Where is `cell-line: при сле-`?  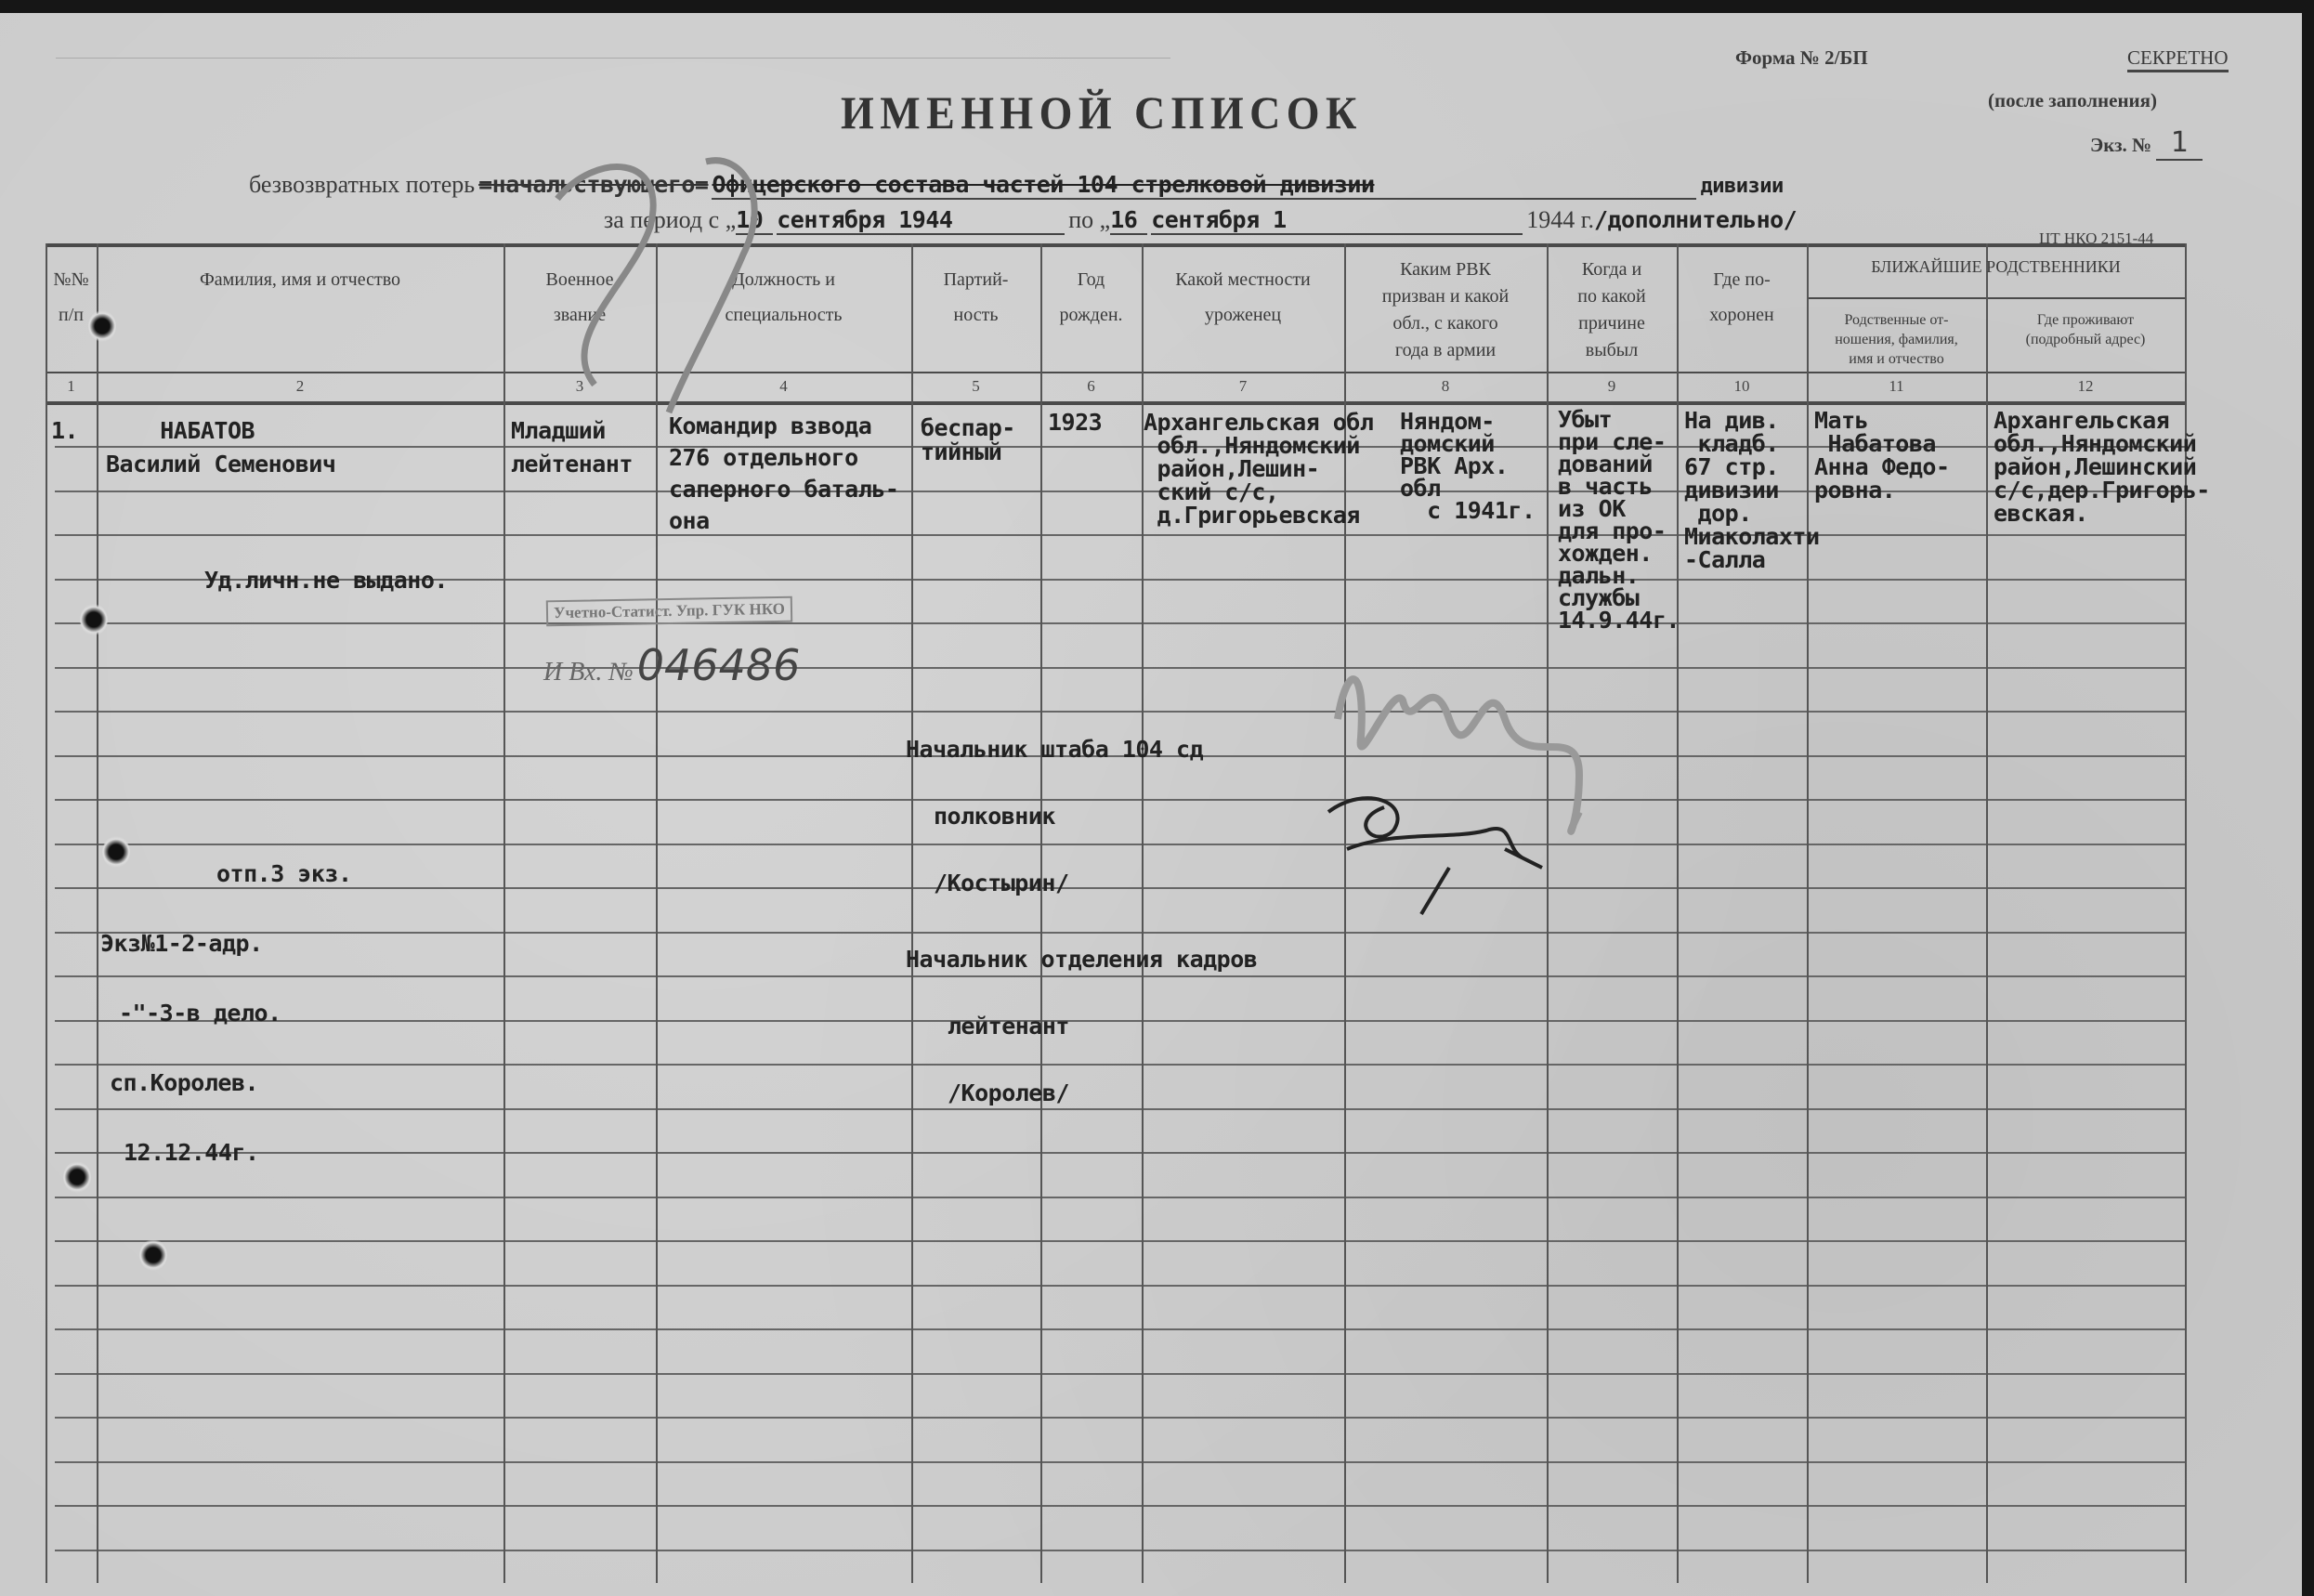 cell-line: при сле- is located at coordinates (1613, 441).